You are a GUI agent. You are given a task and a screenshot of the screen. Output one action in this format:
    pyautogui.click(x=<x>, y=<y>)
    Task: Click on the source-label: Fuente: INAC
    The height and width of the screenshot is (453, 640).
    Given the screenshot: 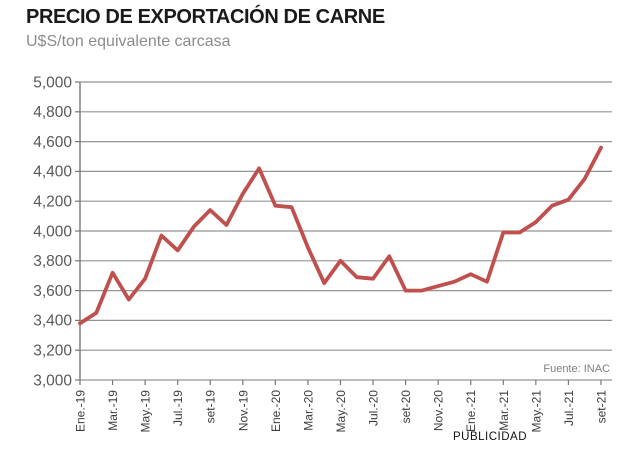 What is the action you would take?
    pyautogui.click(x=576, y=369)
    